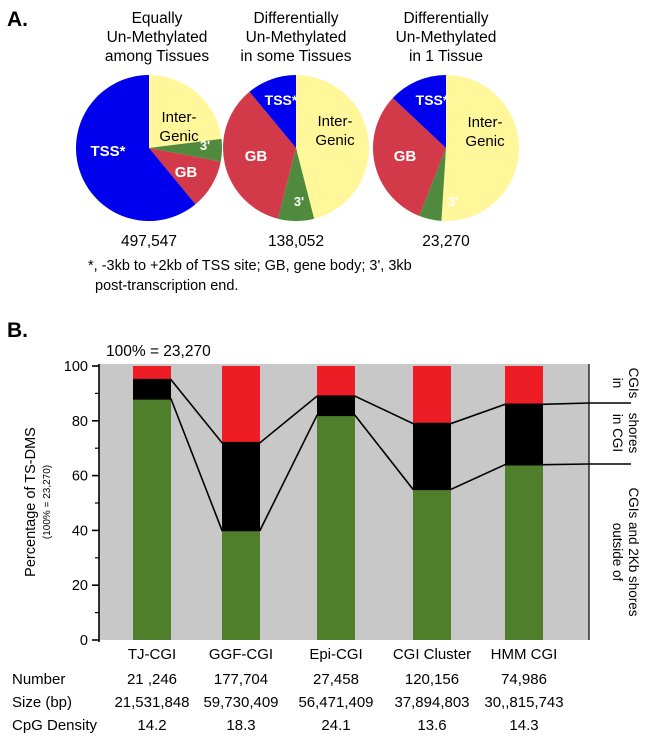 The width and height of the screenshot is (649, 739). What do you see at coordinates (524, 679) in the screenshot?
I see `table-cell: 74,986` at bounding box center [524, 679].